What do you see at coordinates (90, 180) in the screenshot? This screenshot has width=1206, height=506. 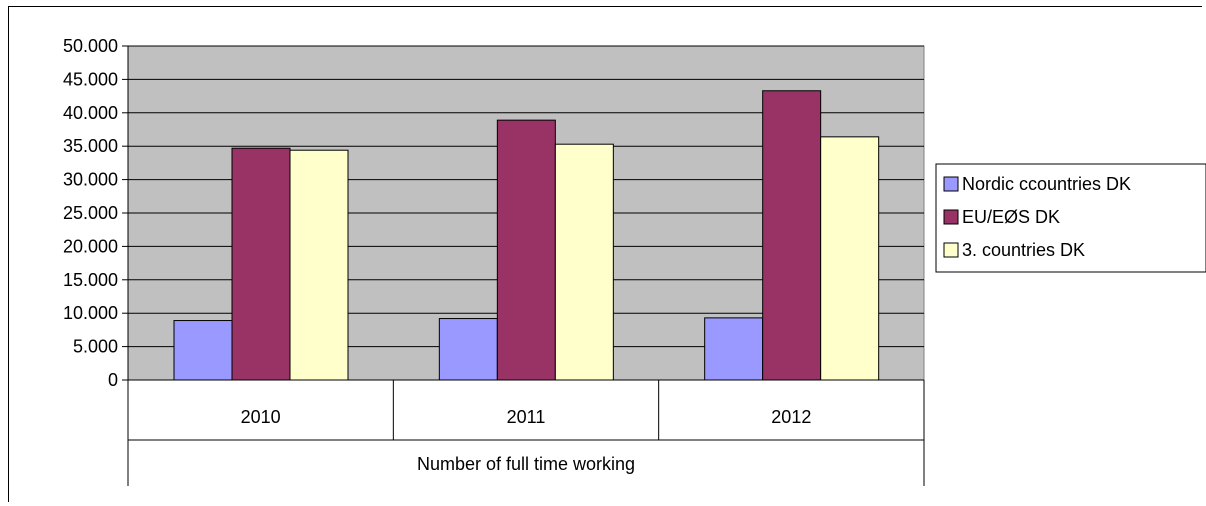 I see `y-tick-label: 30.000` at bounding box center [90, 180].